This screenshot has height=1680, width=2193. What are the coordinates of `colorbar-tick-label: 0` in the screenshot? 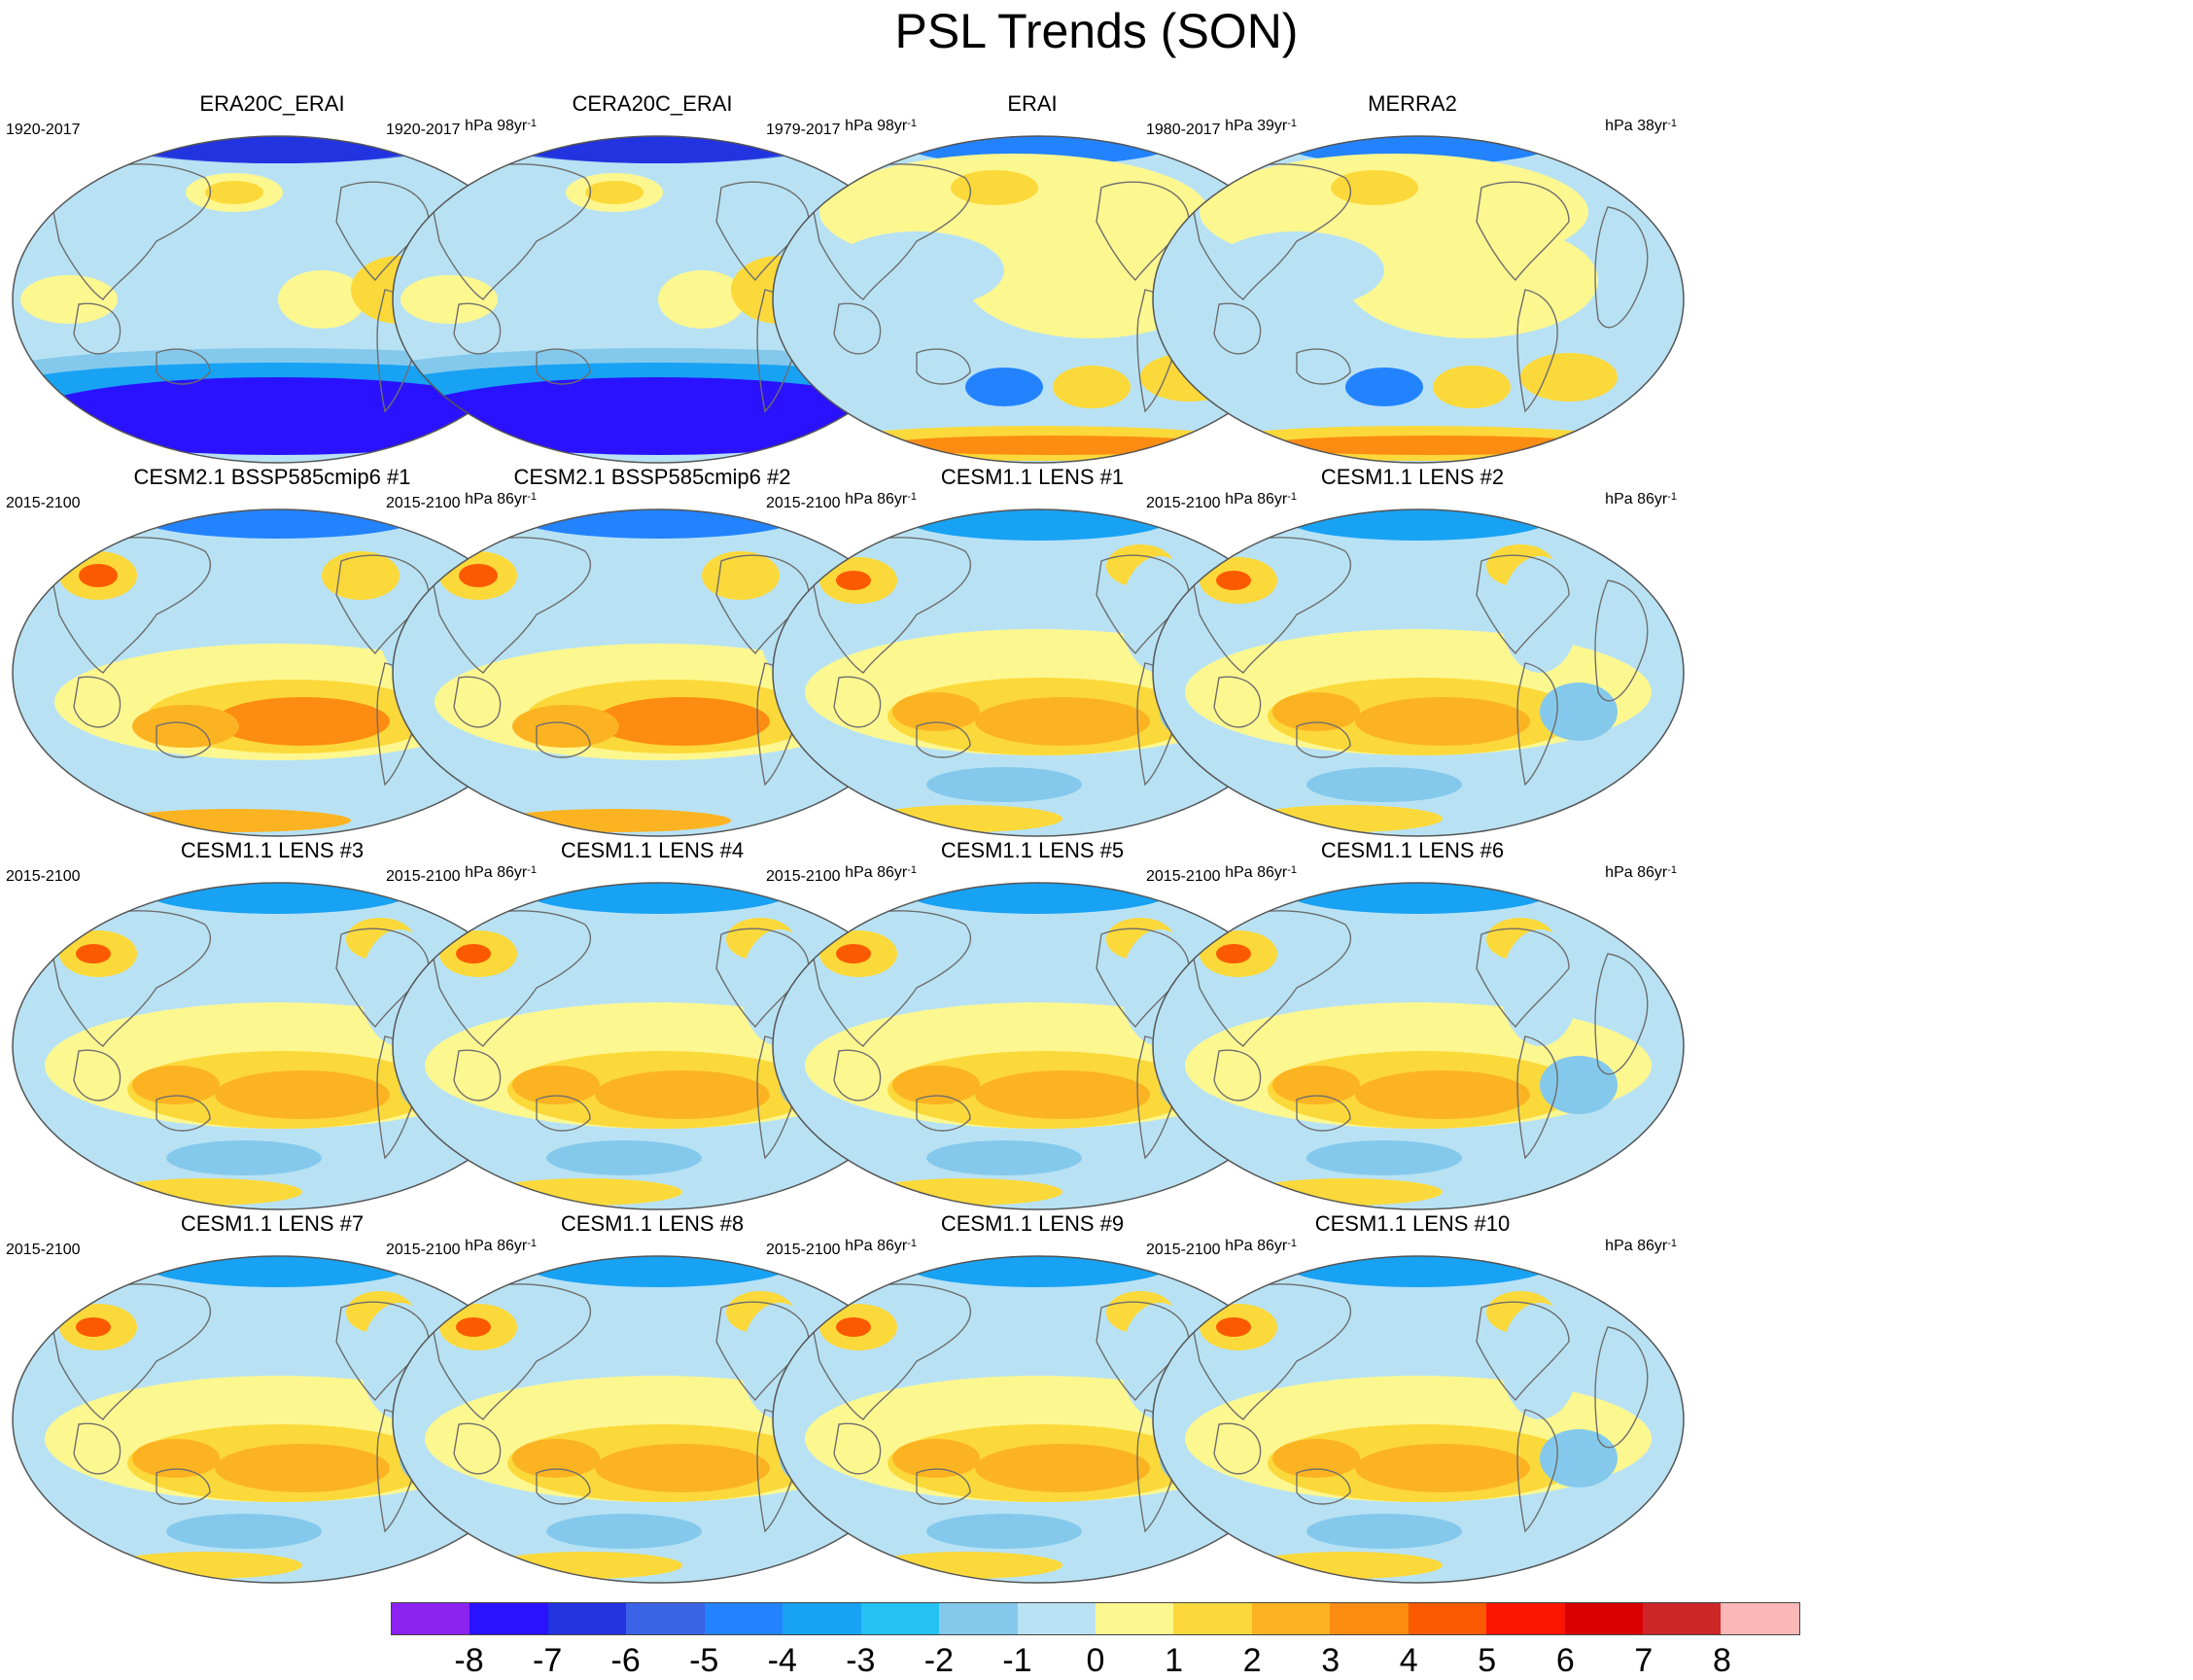 It's located at (1095, 1660).